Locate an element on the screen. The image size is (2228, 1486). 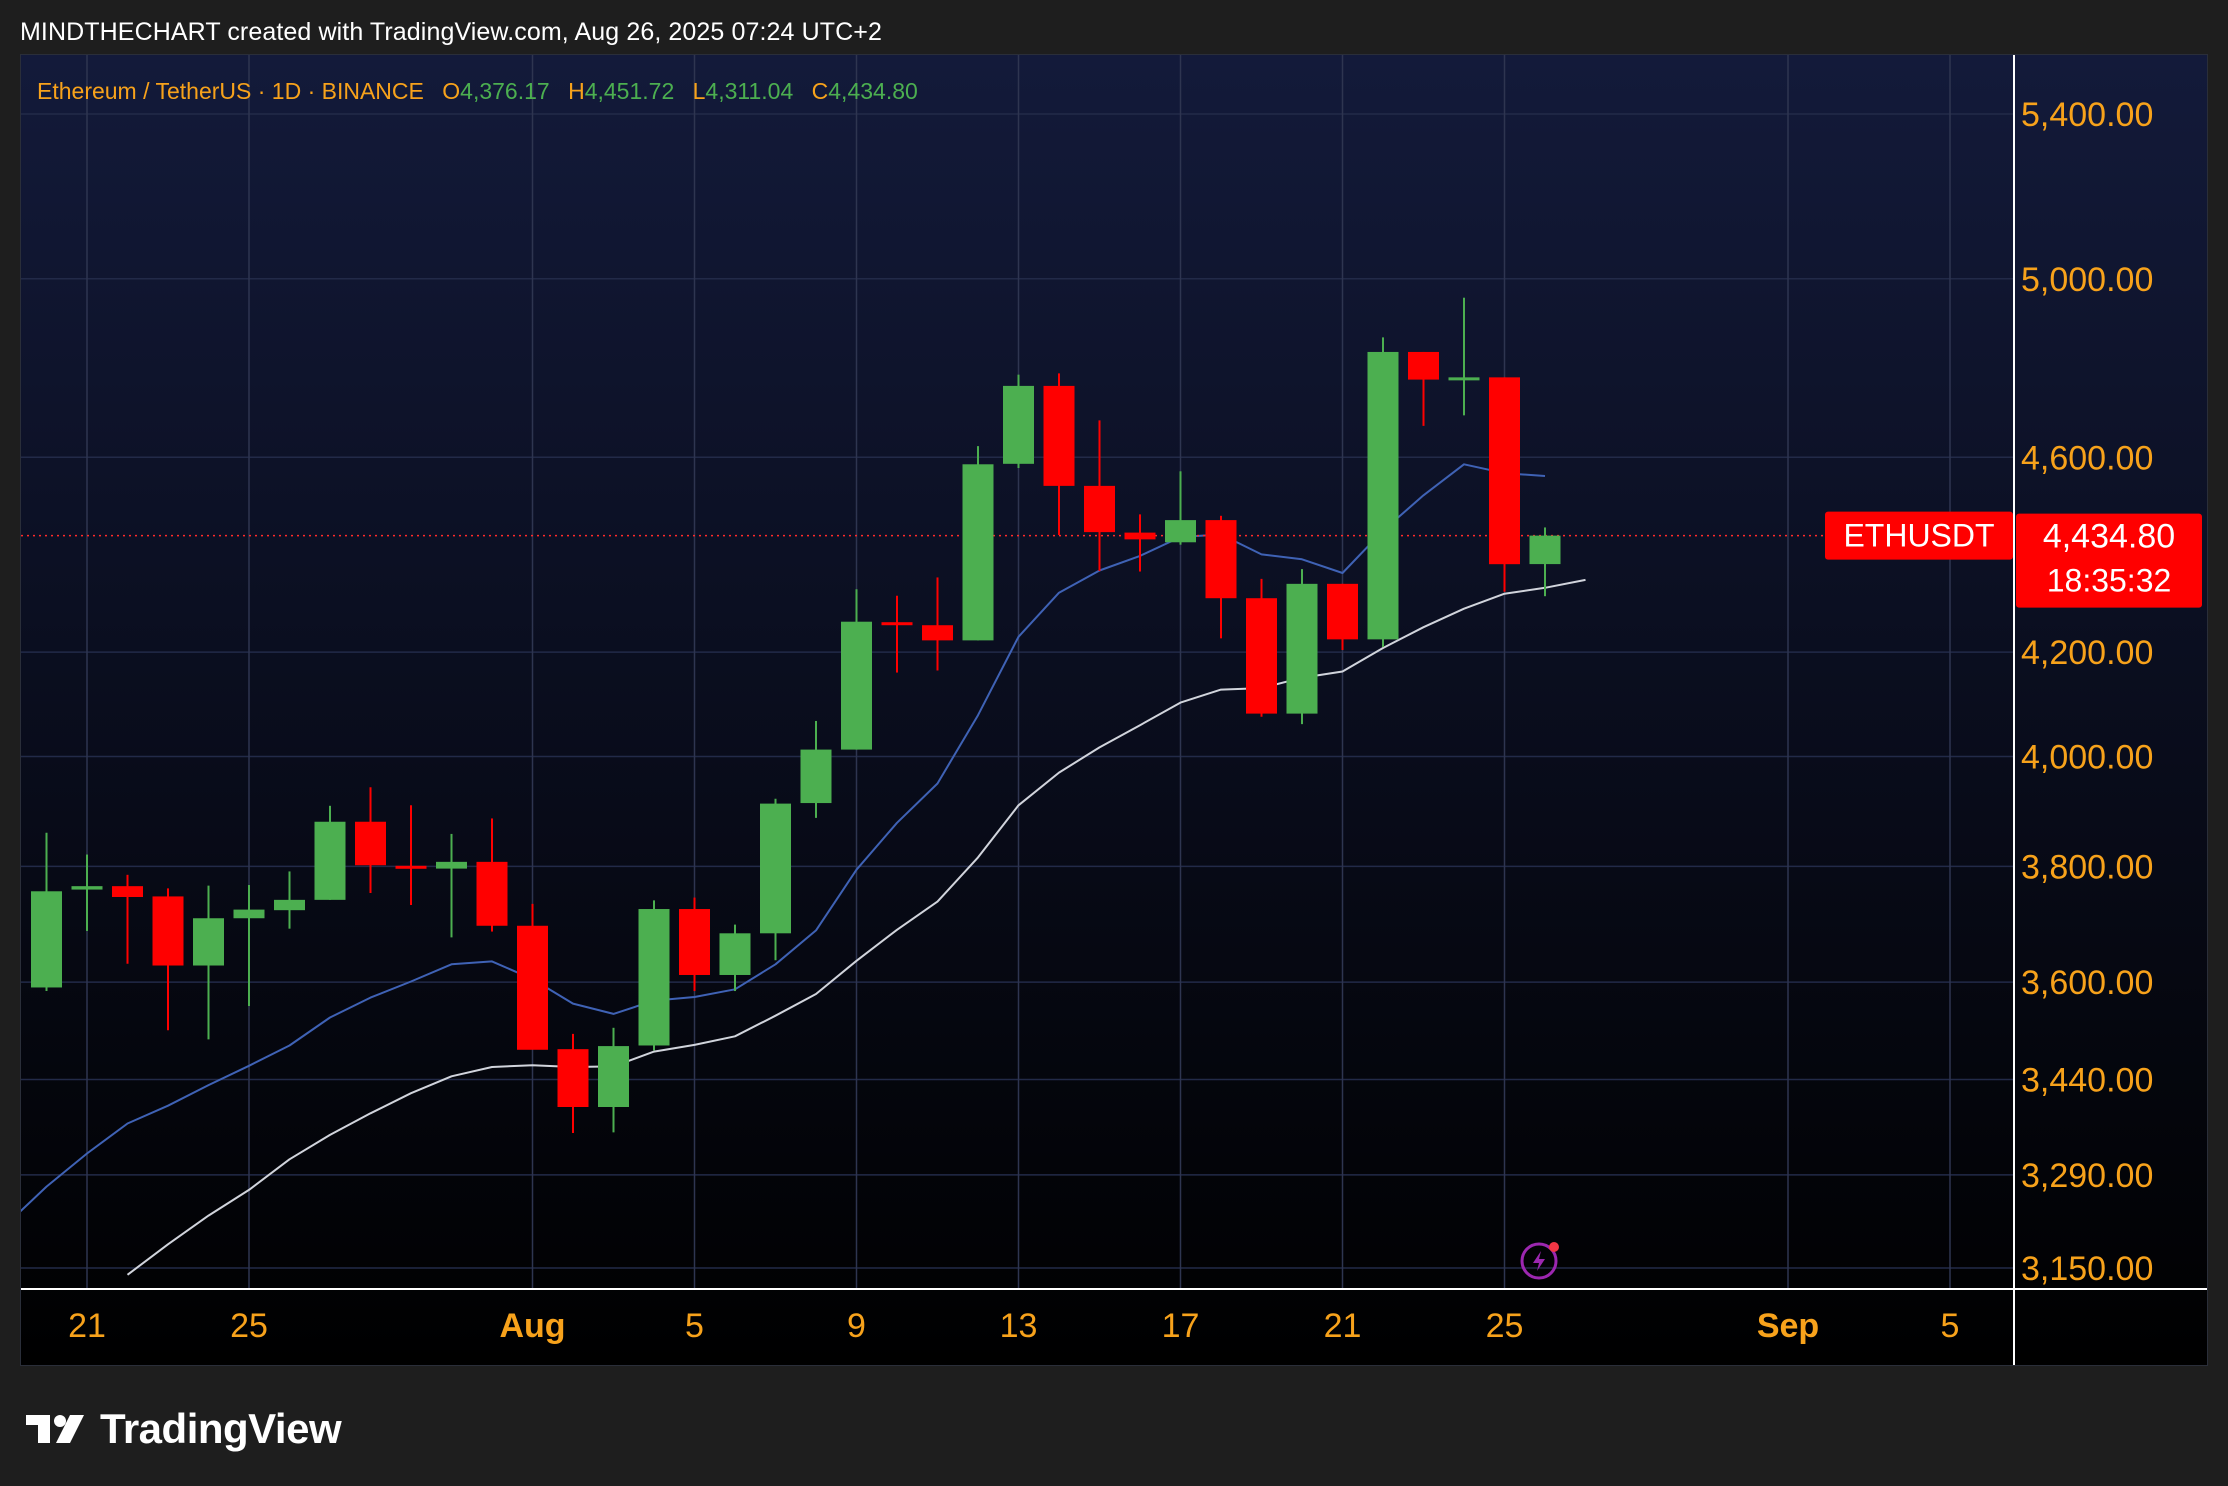
legend-low-value: 4,311.04 is located at coordinates (749, 91).